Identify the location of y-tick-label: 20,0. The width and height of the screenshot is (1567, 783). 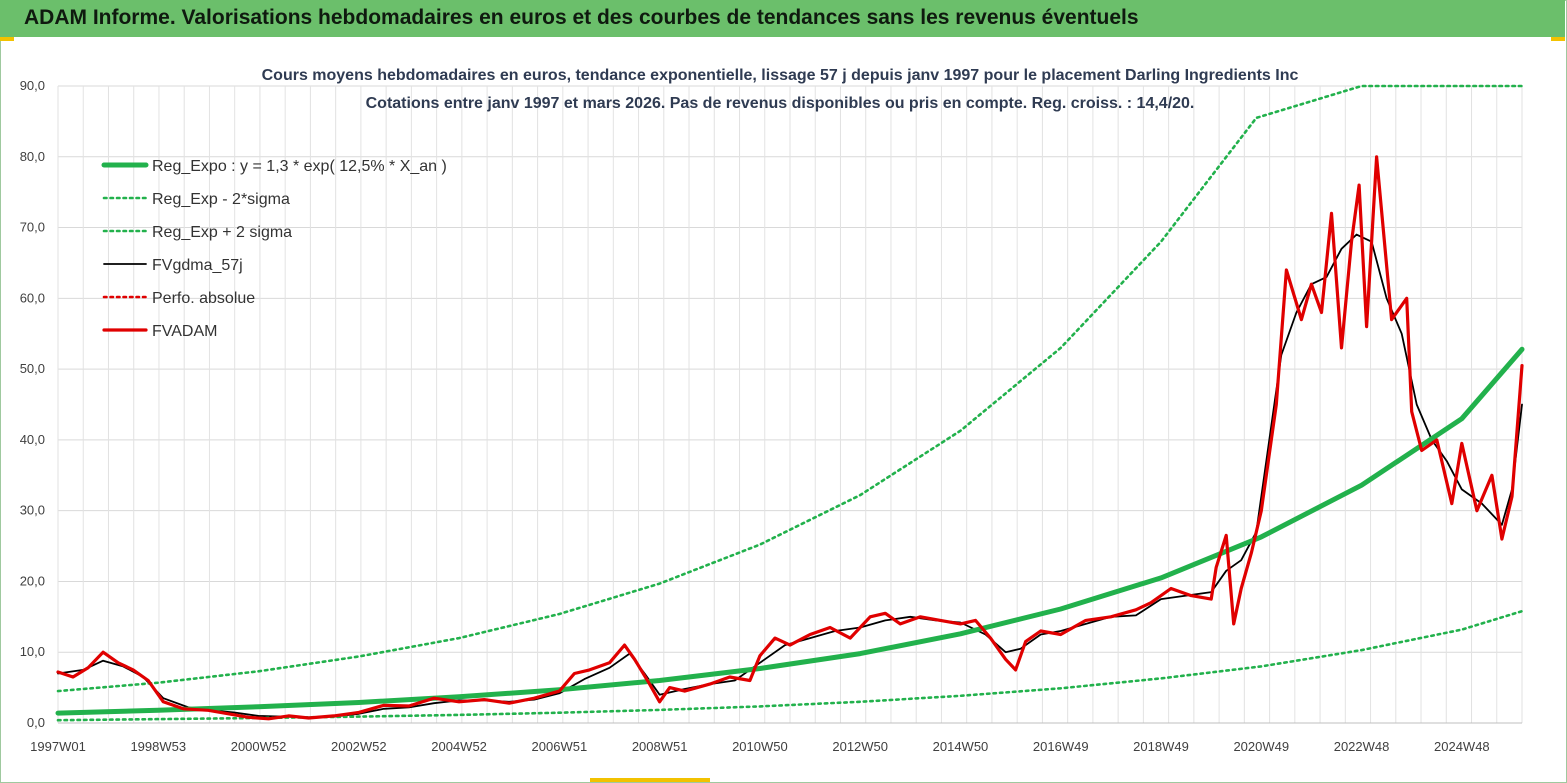
(32, 580).